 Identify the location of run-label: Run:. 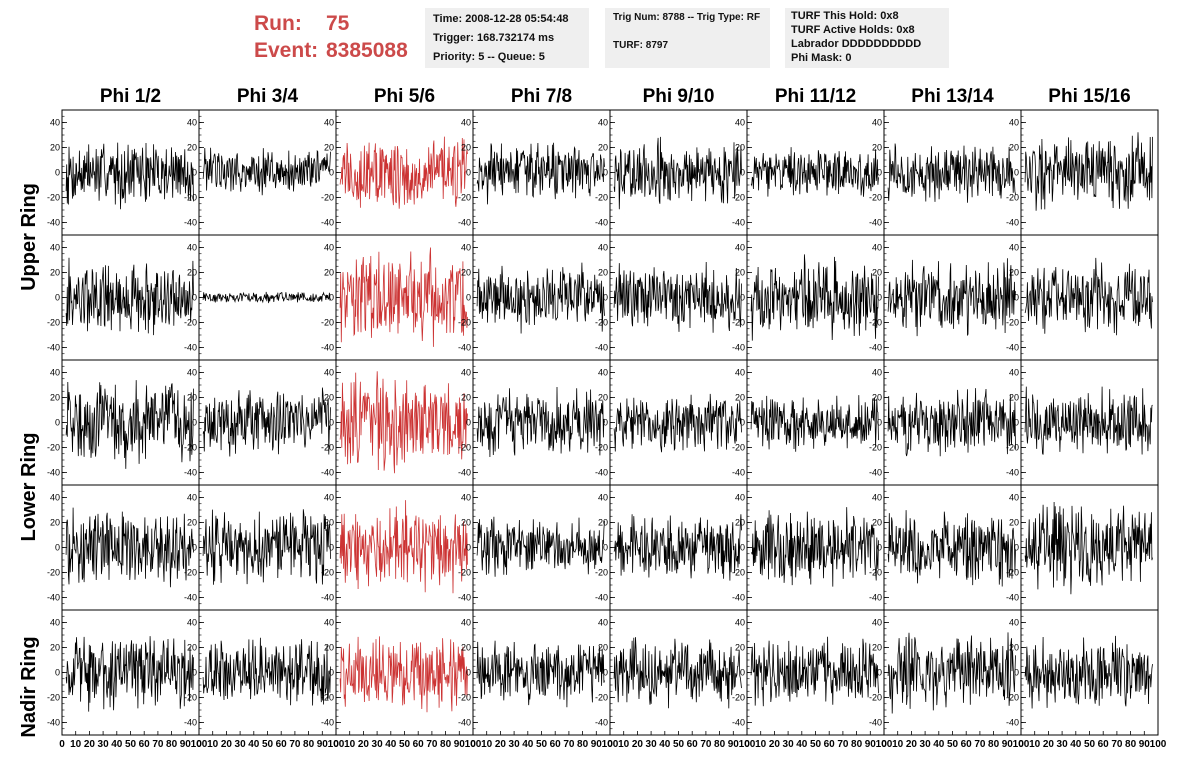
(278, 23).